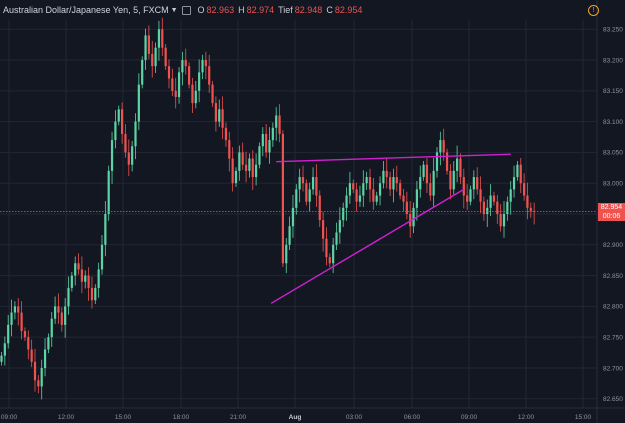 The width and height of the screenshot is (625, 423). What do you see at coordinates (174, 10) in the screenshot?
I see `chevron-down-icon: ▼` at bounding box center [174, 10].